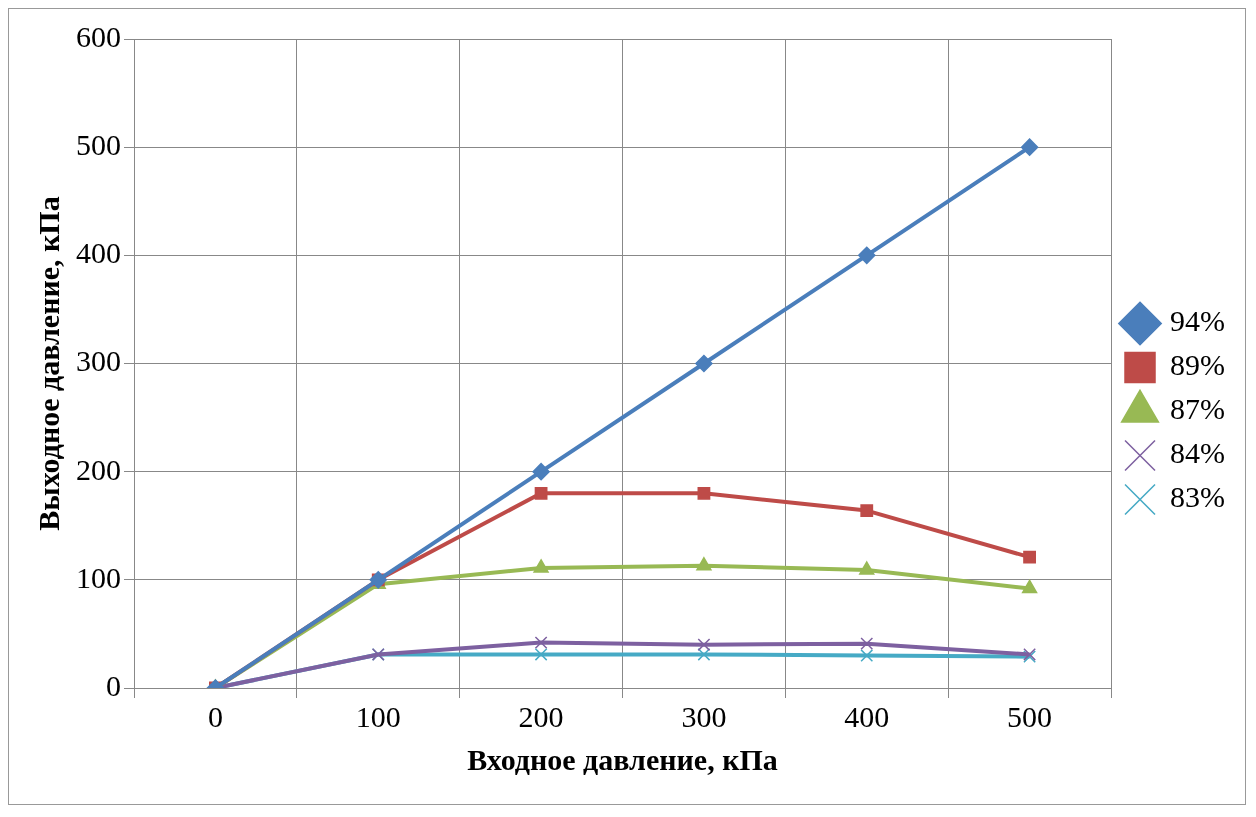  I want to click on x-tick-label: 0, so click(215, 716).